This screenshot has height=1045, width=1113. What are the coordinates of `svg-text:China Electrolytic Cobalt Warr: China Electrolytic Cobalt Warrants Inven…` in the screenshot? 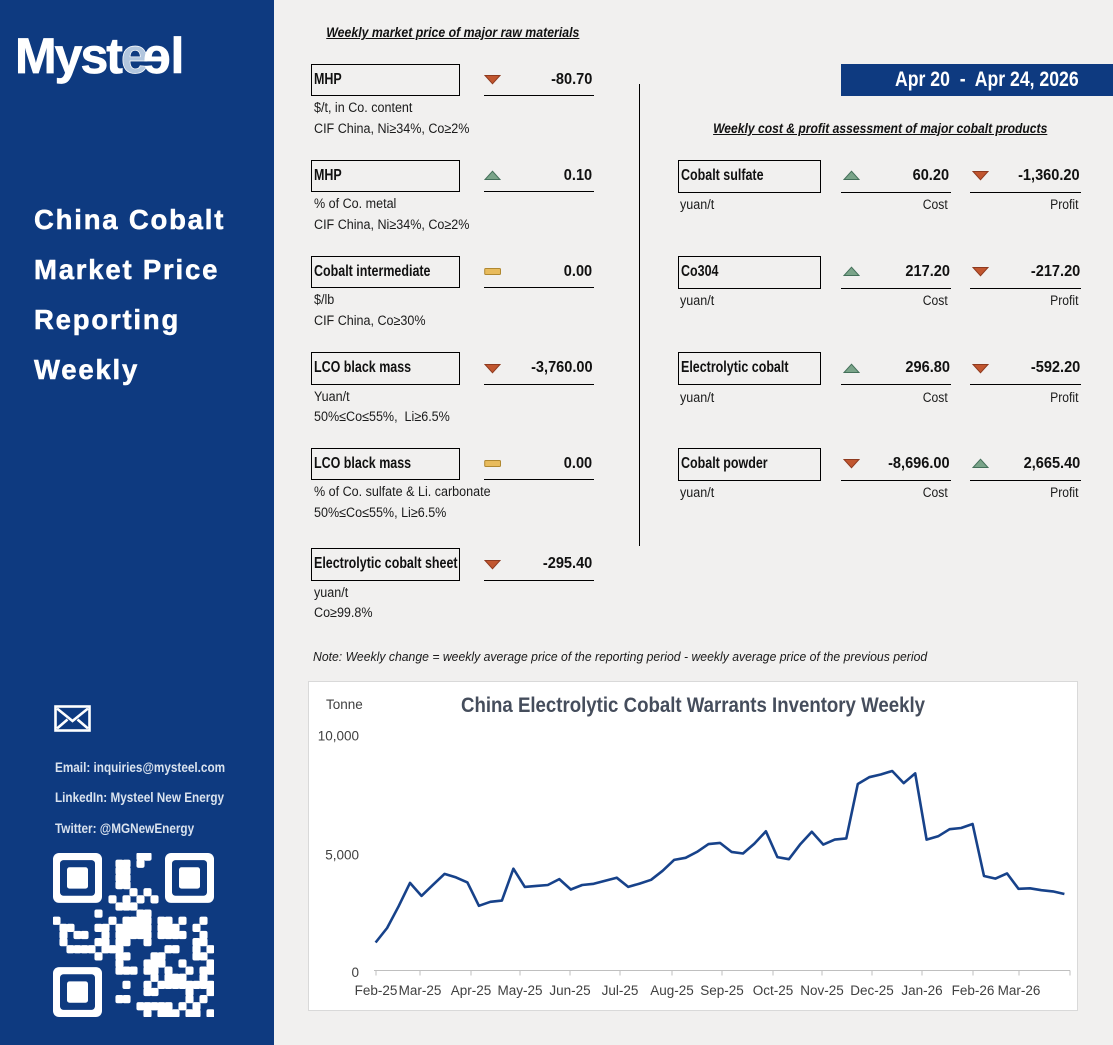 It's located at (693, 705).